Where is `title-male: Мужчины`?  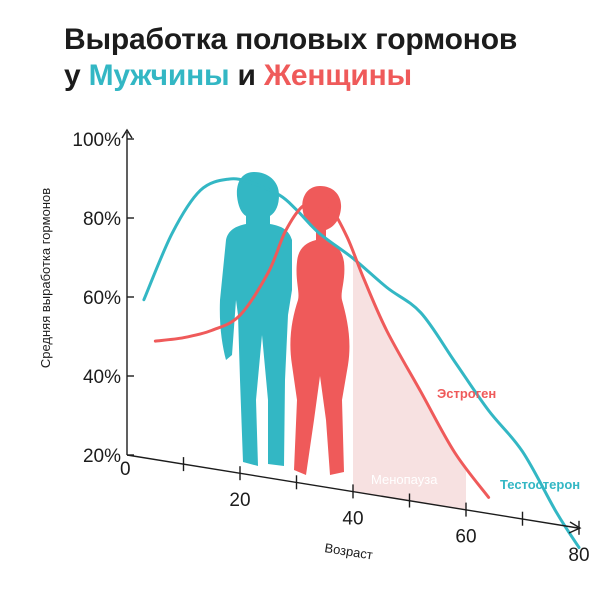
title-male: Мужчины is located at coordinates (159, 75).